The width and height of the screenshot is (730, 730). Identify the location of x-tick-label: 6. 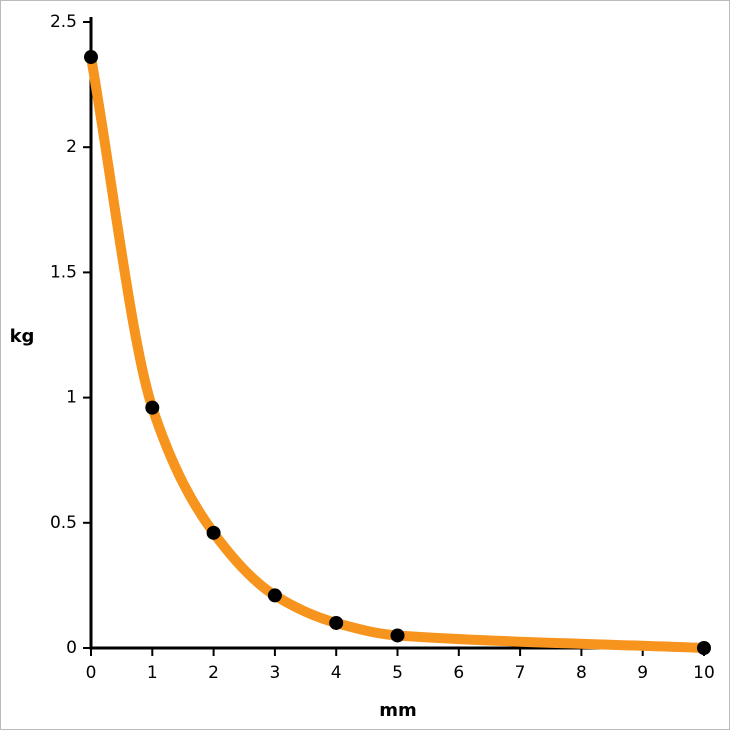
(458, 673).